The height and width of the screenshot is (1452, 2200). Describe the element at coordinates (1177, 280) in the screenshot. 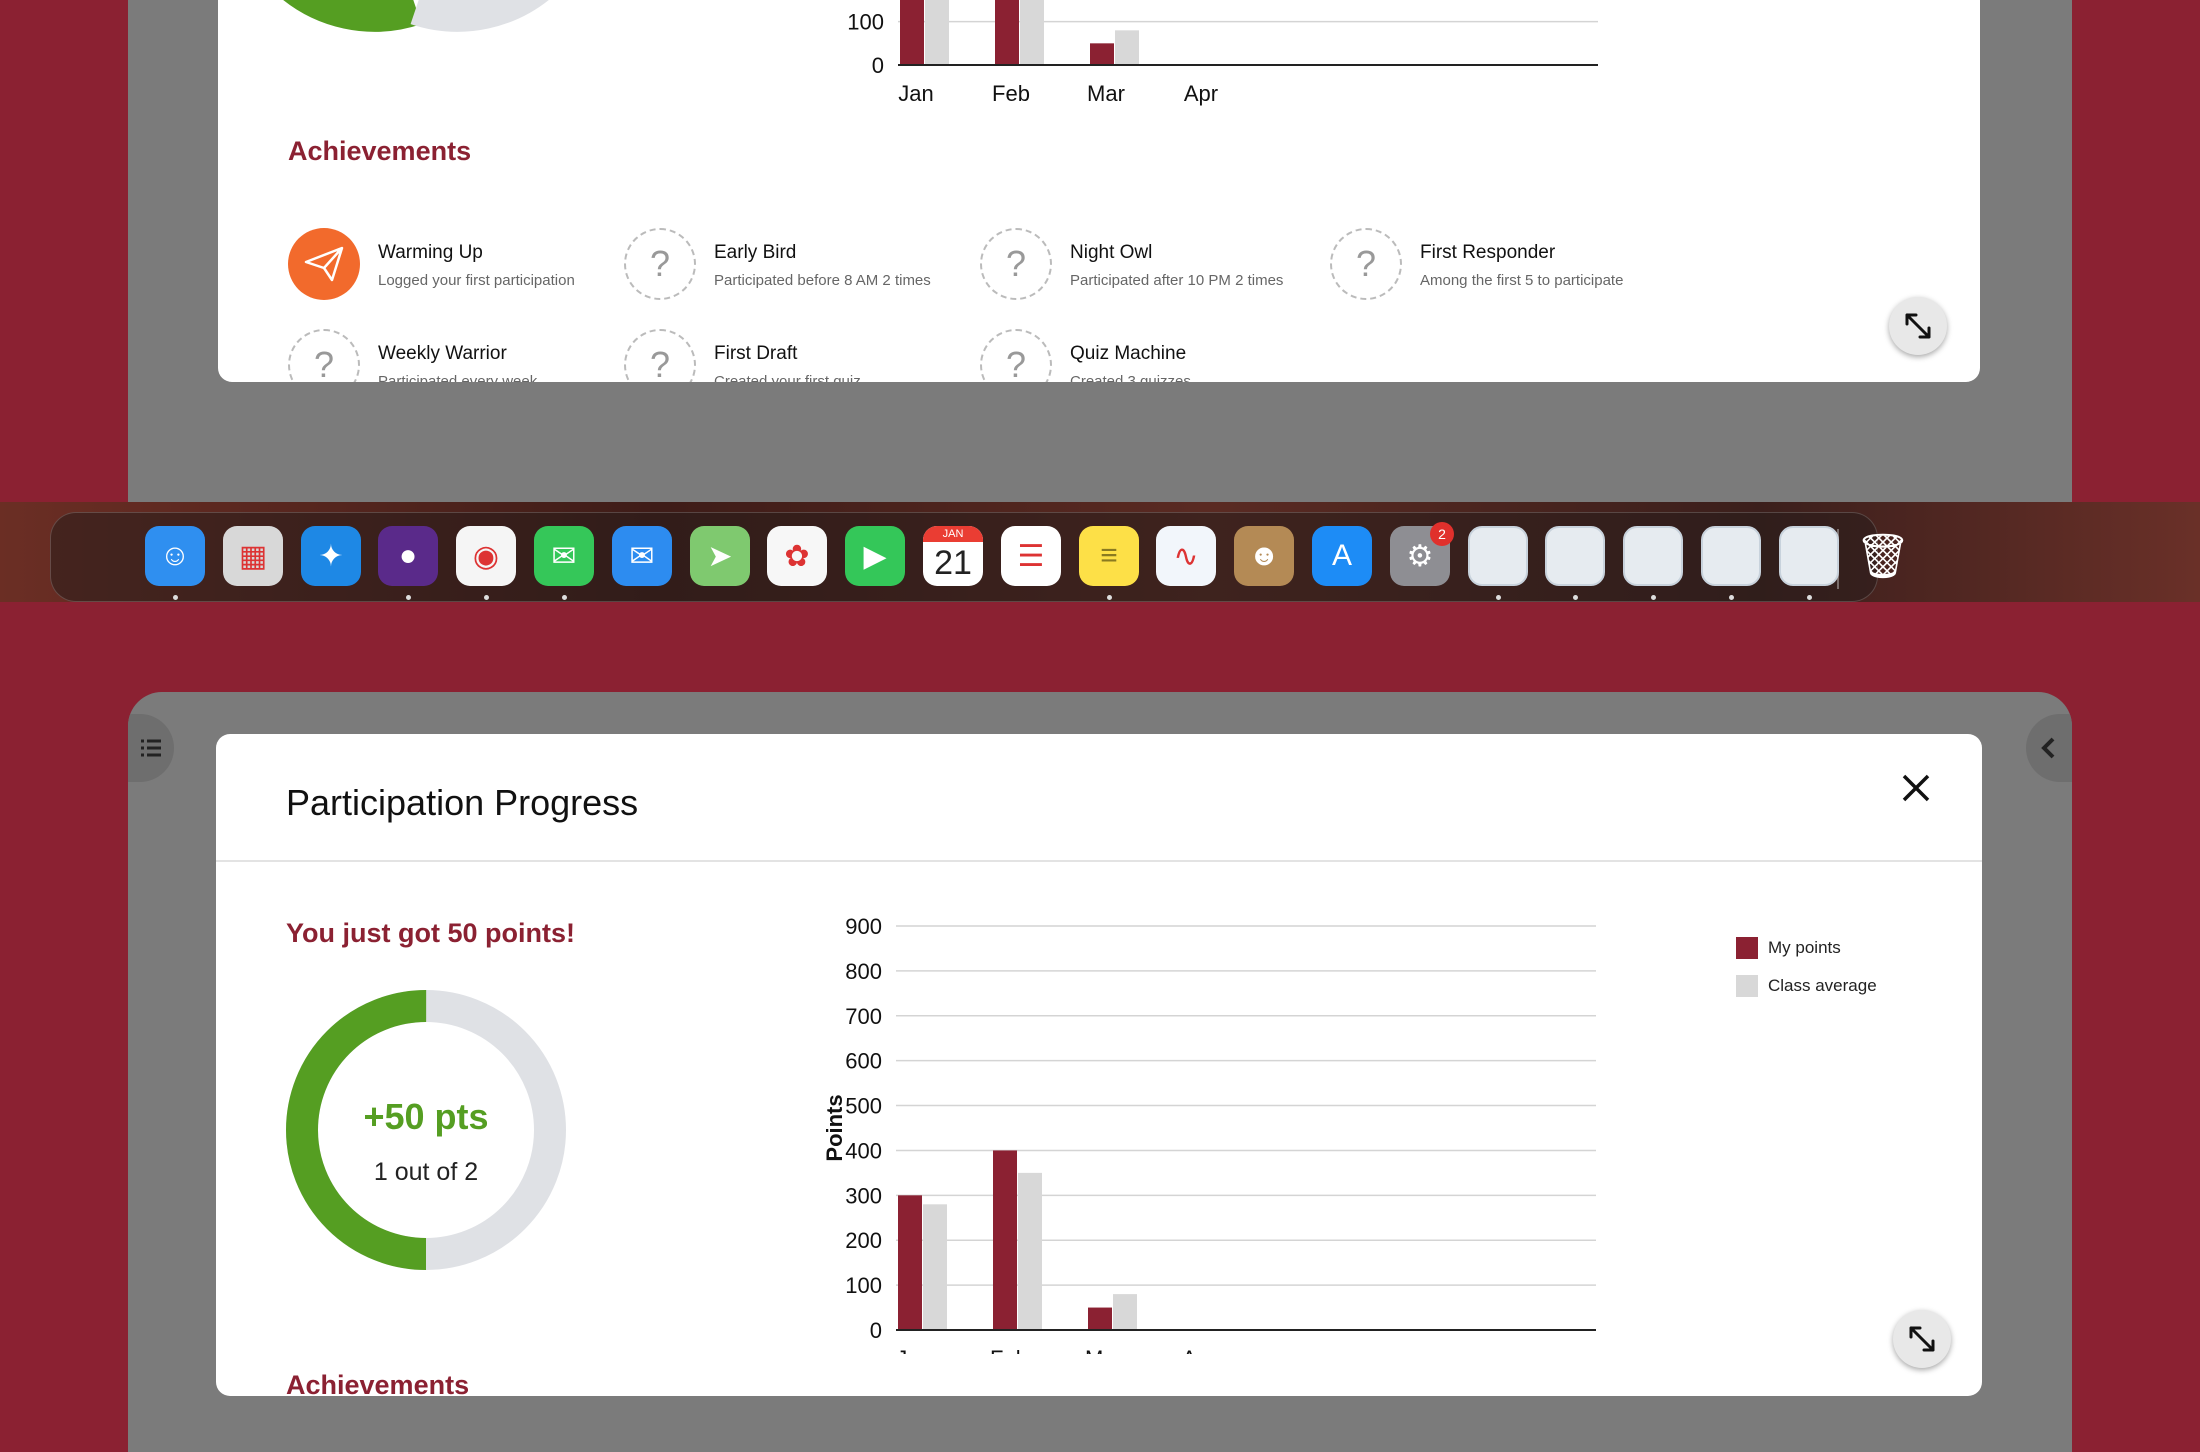

I see `achievement-desc: Participated after 10 PM 2 times` at that location.